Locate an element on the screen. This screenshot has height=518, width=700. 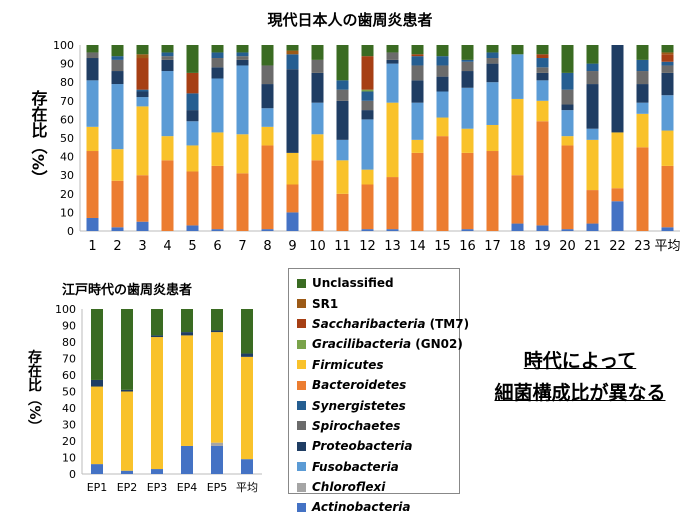
top-chart-x-tick-label: 7 is located at coordinates (242, 246).